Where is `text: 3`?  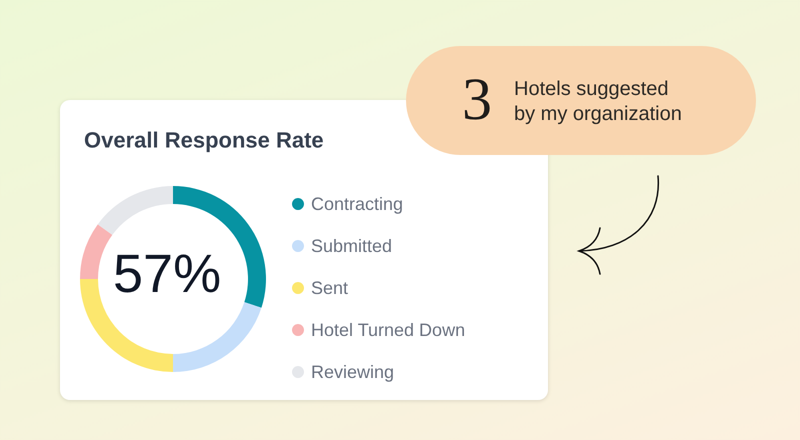 text: 3 is located at coordinates (477, 99).